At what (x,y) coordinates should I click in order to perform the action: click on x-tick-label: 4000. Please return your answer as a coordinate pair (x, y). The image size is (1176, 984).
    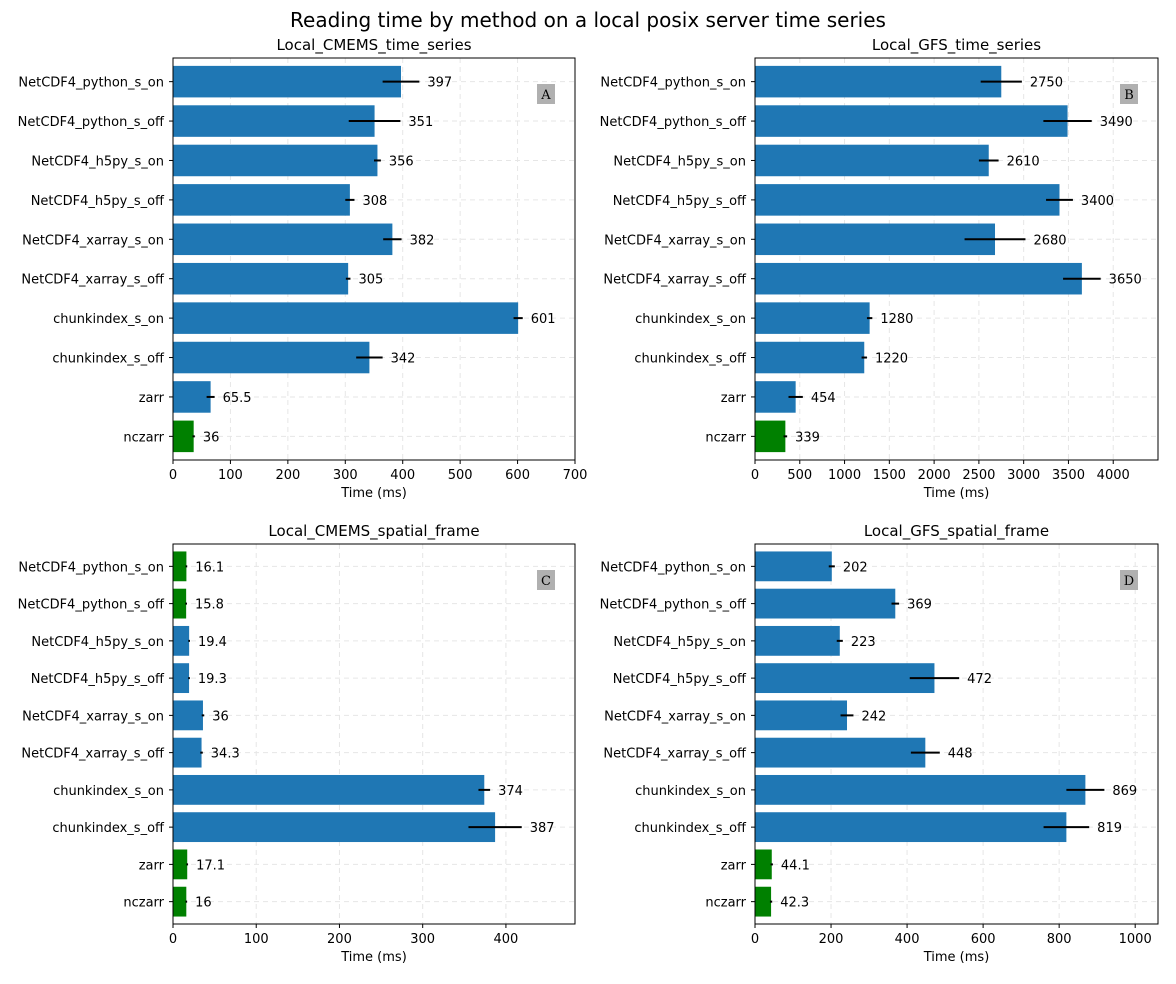
    Looking at the image, I should click on (1113, 475).